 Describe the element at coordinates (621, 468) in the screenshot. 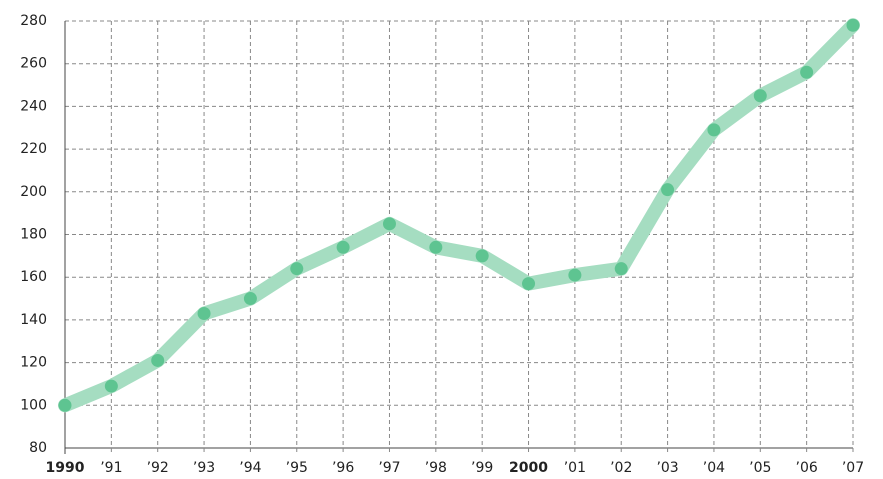

I see `x-tick-label: ’02` at that location.